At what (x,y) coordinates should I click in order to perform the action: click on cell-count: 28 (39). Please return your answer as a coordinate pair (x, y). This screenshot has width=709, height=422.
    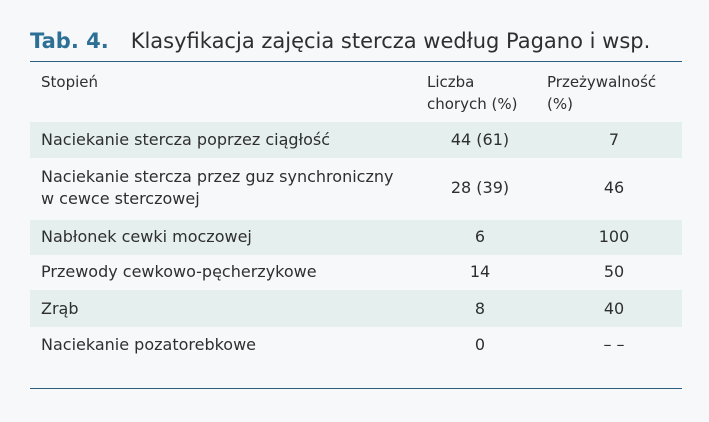
    Looking at the image, I should click on (480, 187).